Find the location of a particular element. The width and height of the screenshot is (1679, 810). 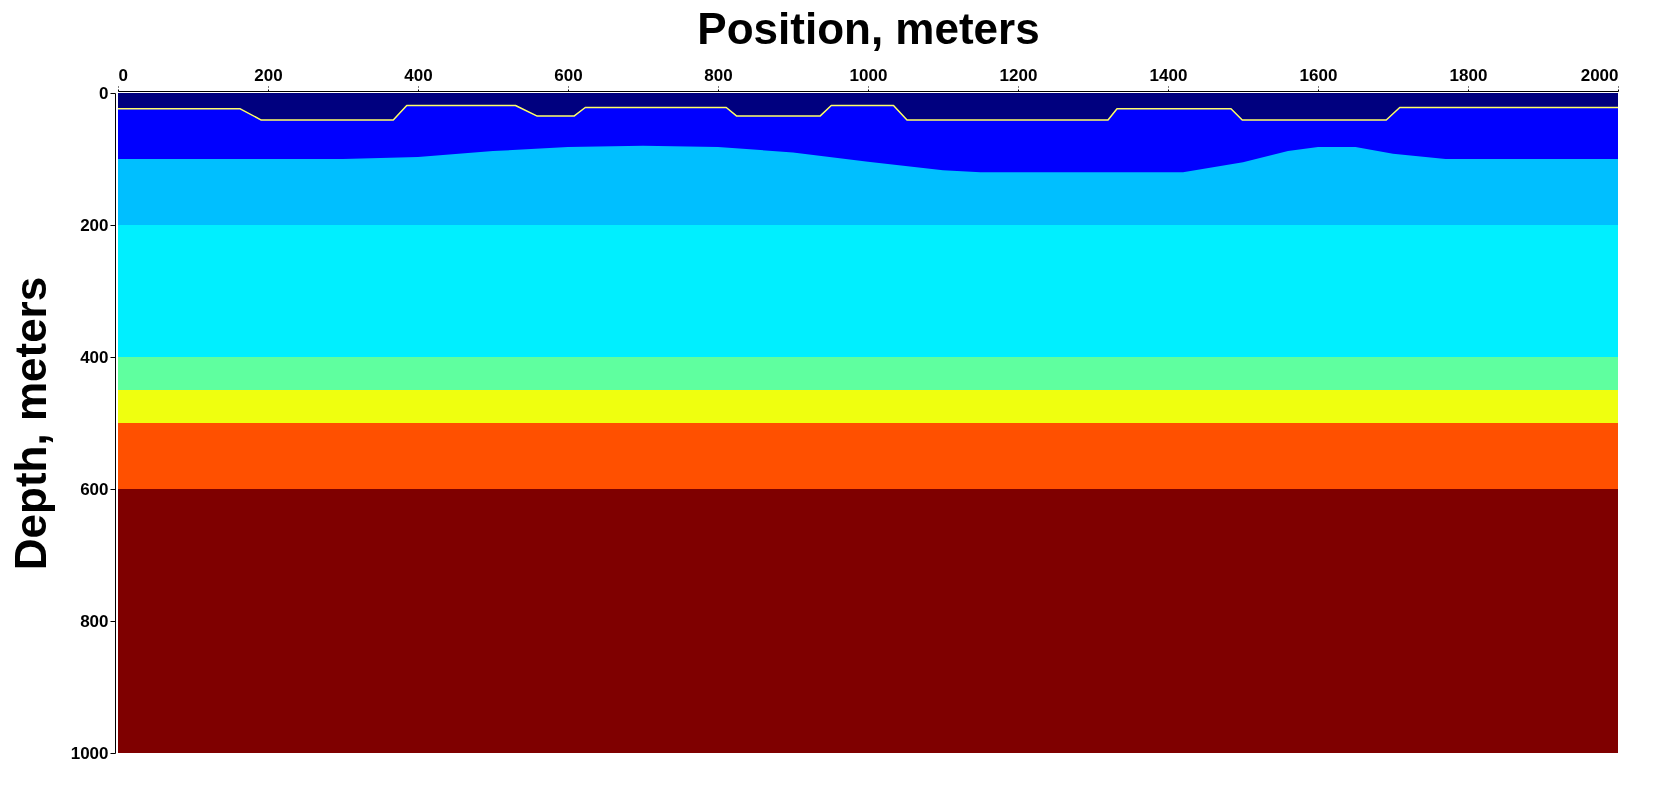

y-tick-label: 800 is located at coordinates (94, 621).